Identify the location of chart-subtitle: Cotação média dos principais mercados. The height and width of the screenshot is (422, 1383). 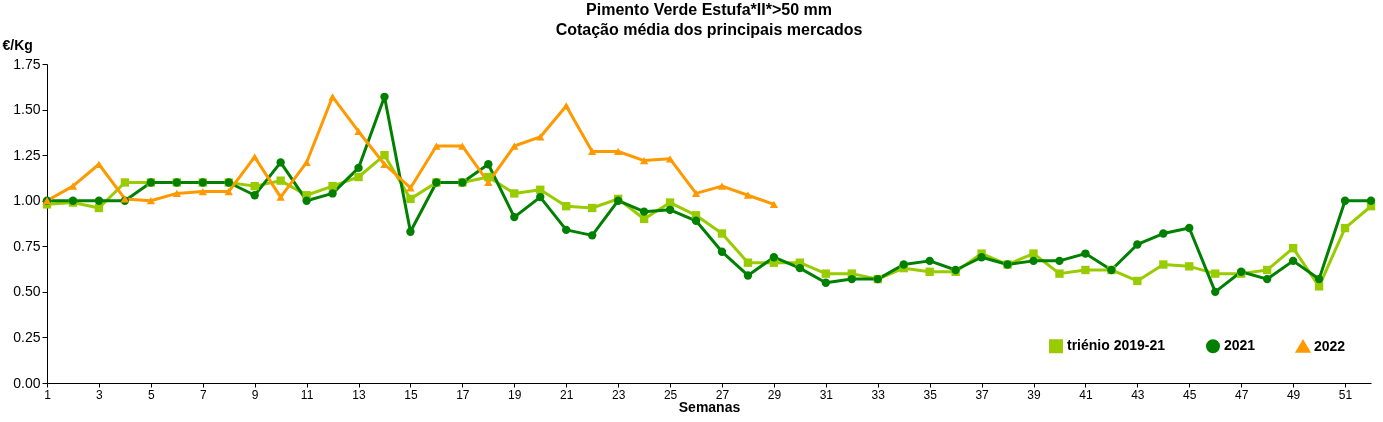
(709, 29).